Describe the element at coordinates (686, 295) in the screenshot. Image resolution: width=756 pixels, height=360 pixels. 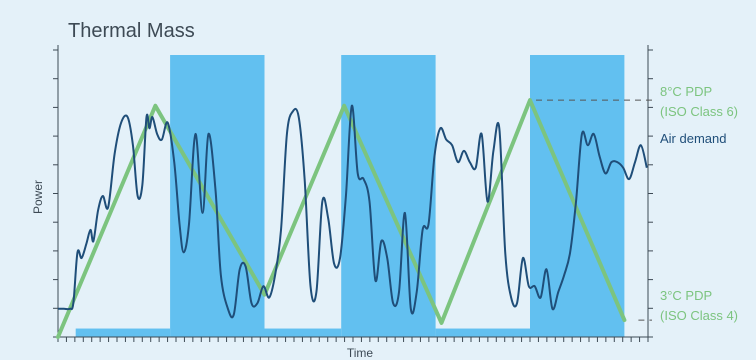
I see `low-pdp-label: 3°C PDP` at that location.